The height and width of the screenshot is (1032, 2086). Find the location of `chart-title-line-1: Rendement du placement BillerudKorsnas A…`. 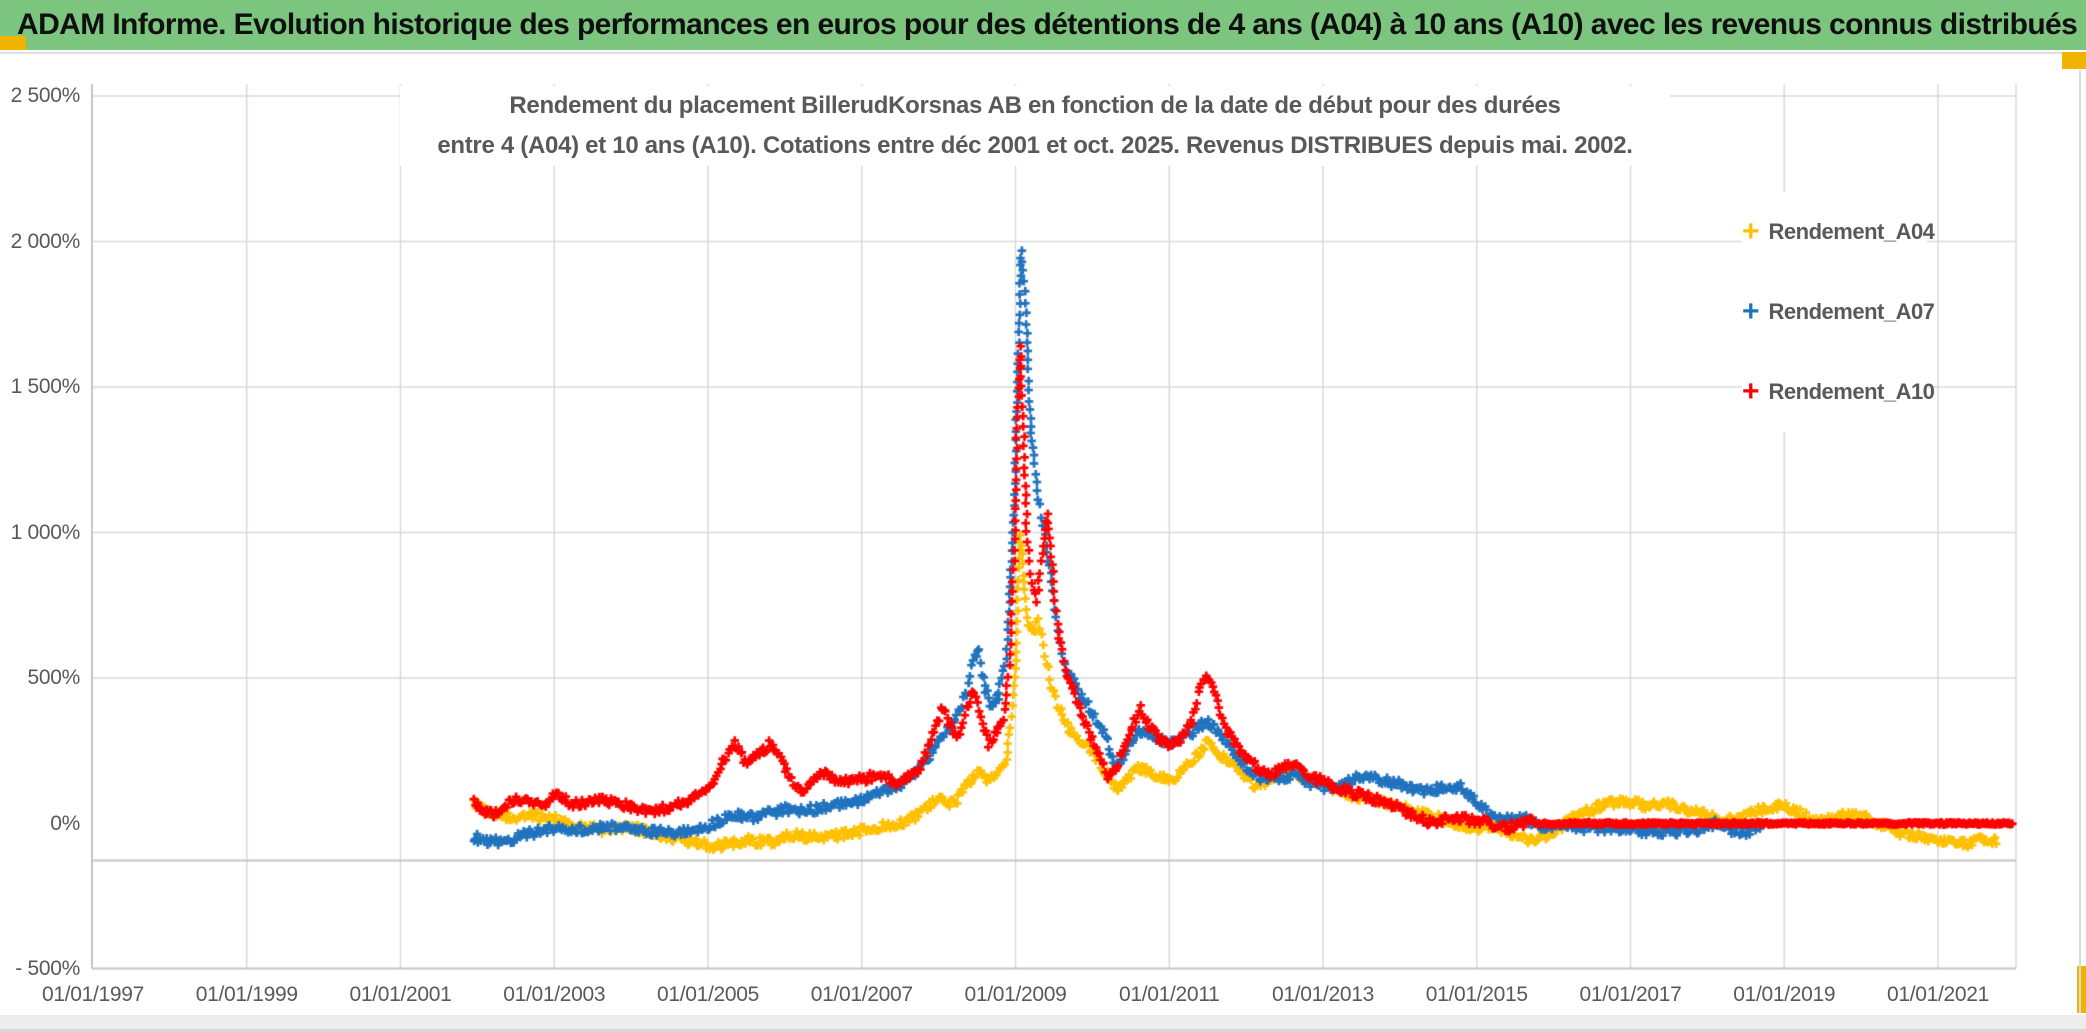

chart-title-line-1: Rendement du placement BillerudKorsnas A… is located at coordinates (1035, 105).